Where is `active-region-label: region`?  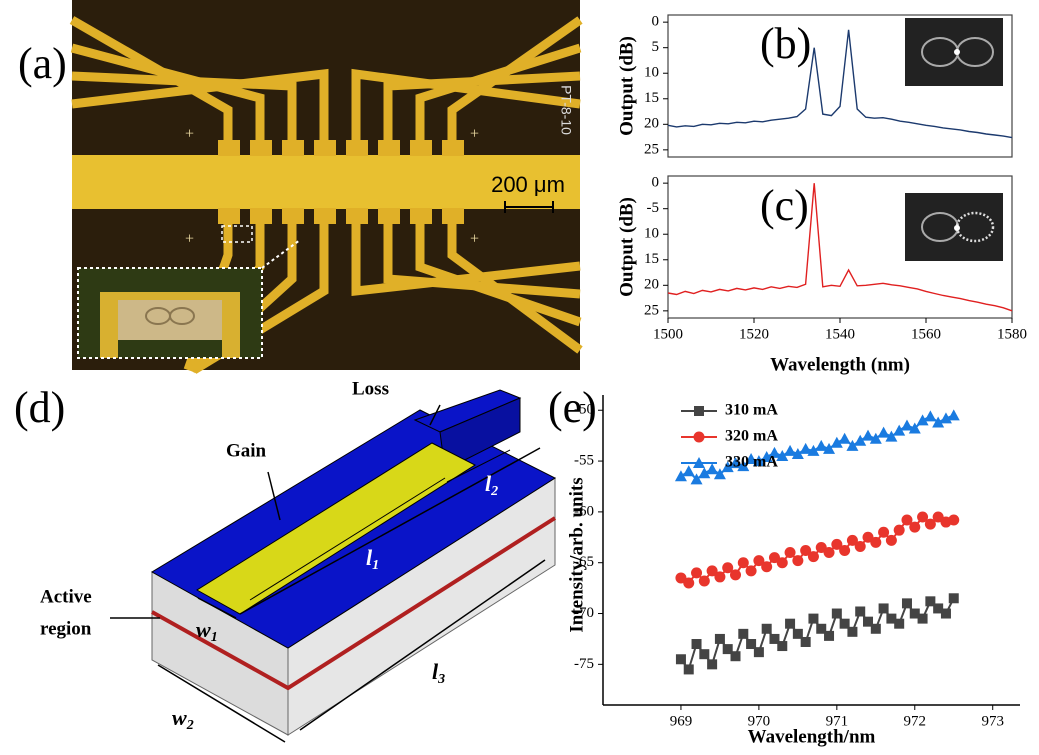
active-region-label: region is located at coordinates (66, 628).